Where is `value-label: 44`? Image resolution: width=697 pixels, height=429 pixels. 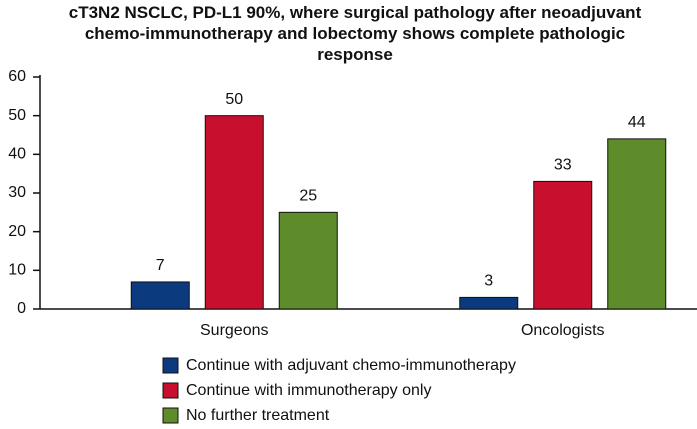 value-label: 44 is located at coordinates (637, 122).